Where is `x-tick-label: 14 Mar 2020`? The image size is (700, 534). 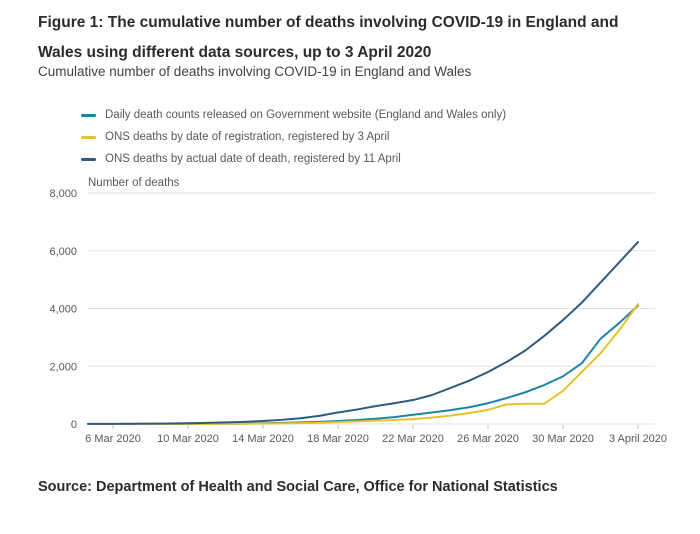
x-tick-label: 14 Mar 2020 is located at coordinates (263, 439).